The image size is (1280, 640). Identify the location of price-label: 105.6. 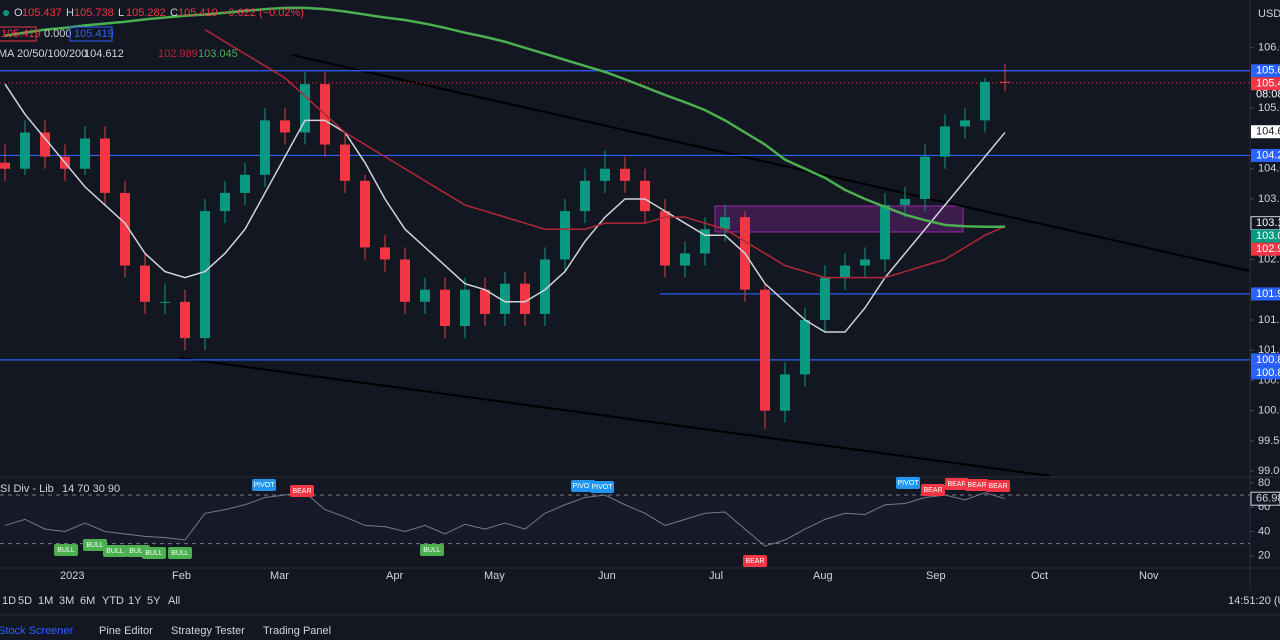
(1268, 71).